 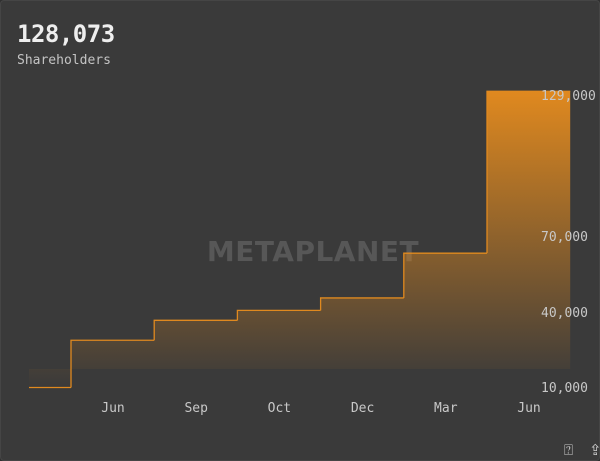 What do you see at coordinates (568, 96) in the screenshot?
I see `y-tick-label: 129,000` at bounding box center [568, 96].